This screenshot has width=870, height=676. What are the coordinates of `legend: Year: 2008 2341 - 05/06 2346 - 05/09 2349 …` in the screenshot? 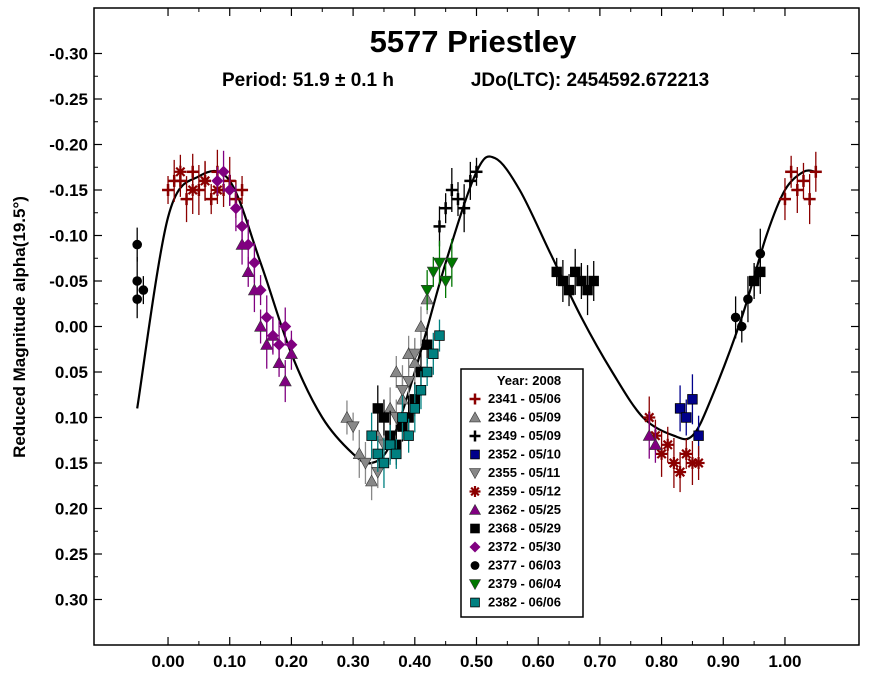 It's located at (522, 493).